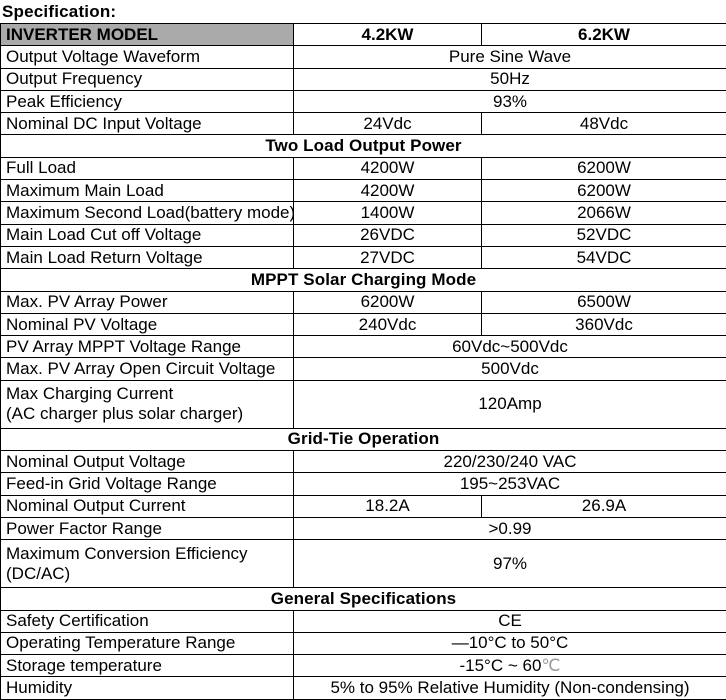 This screenshot has height=700, width=726. I want to click on spec-row: Maximum Conversion Efficiency(DC/AC)97%, so click(363, 564).